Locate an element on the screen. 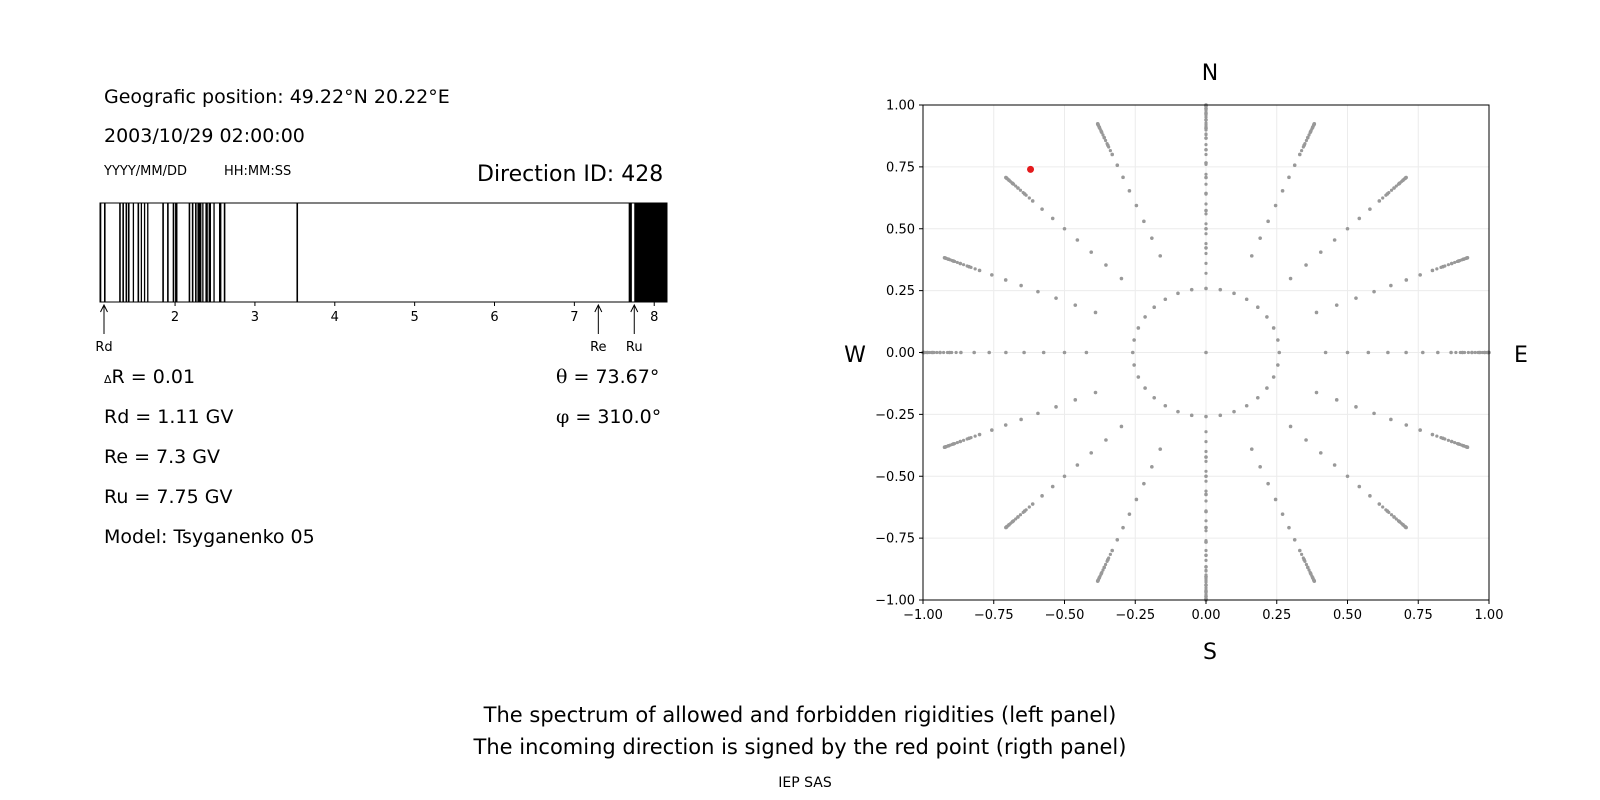 This screenshot has height=800, width=1600. y-tick-label: −0.50 is located at coordinates (895, 477).